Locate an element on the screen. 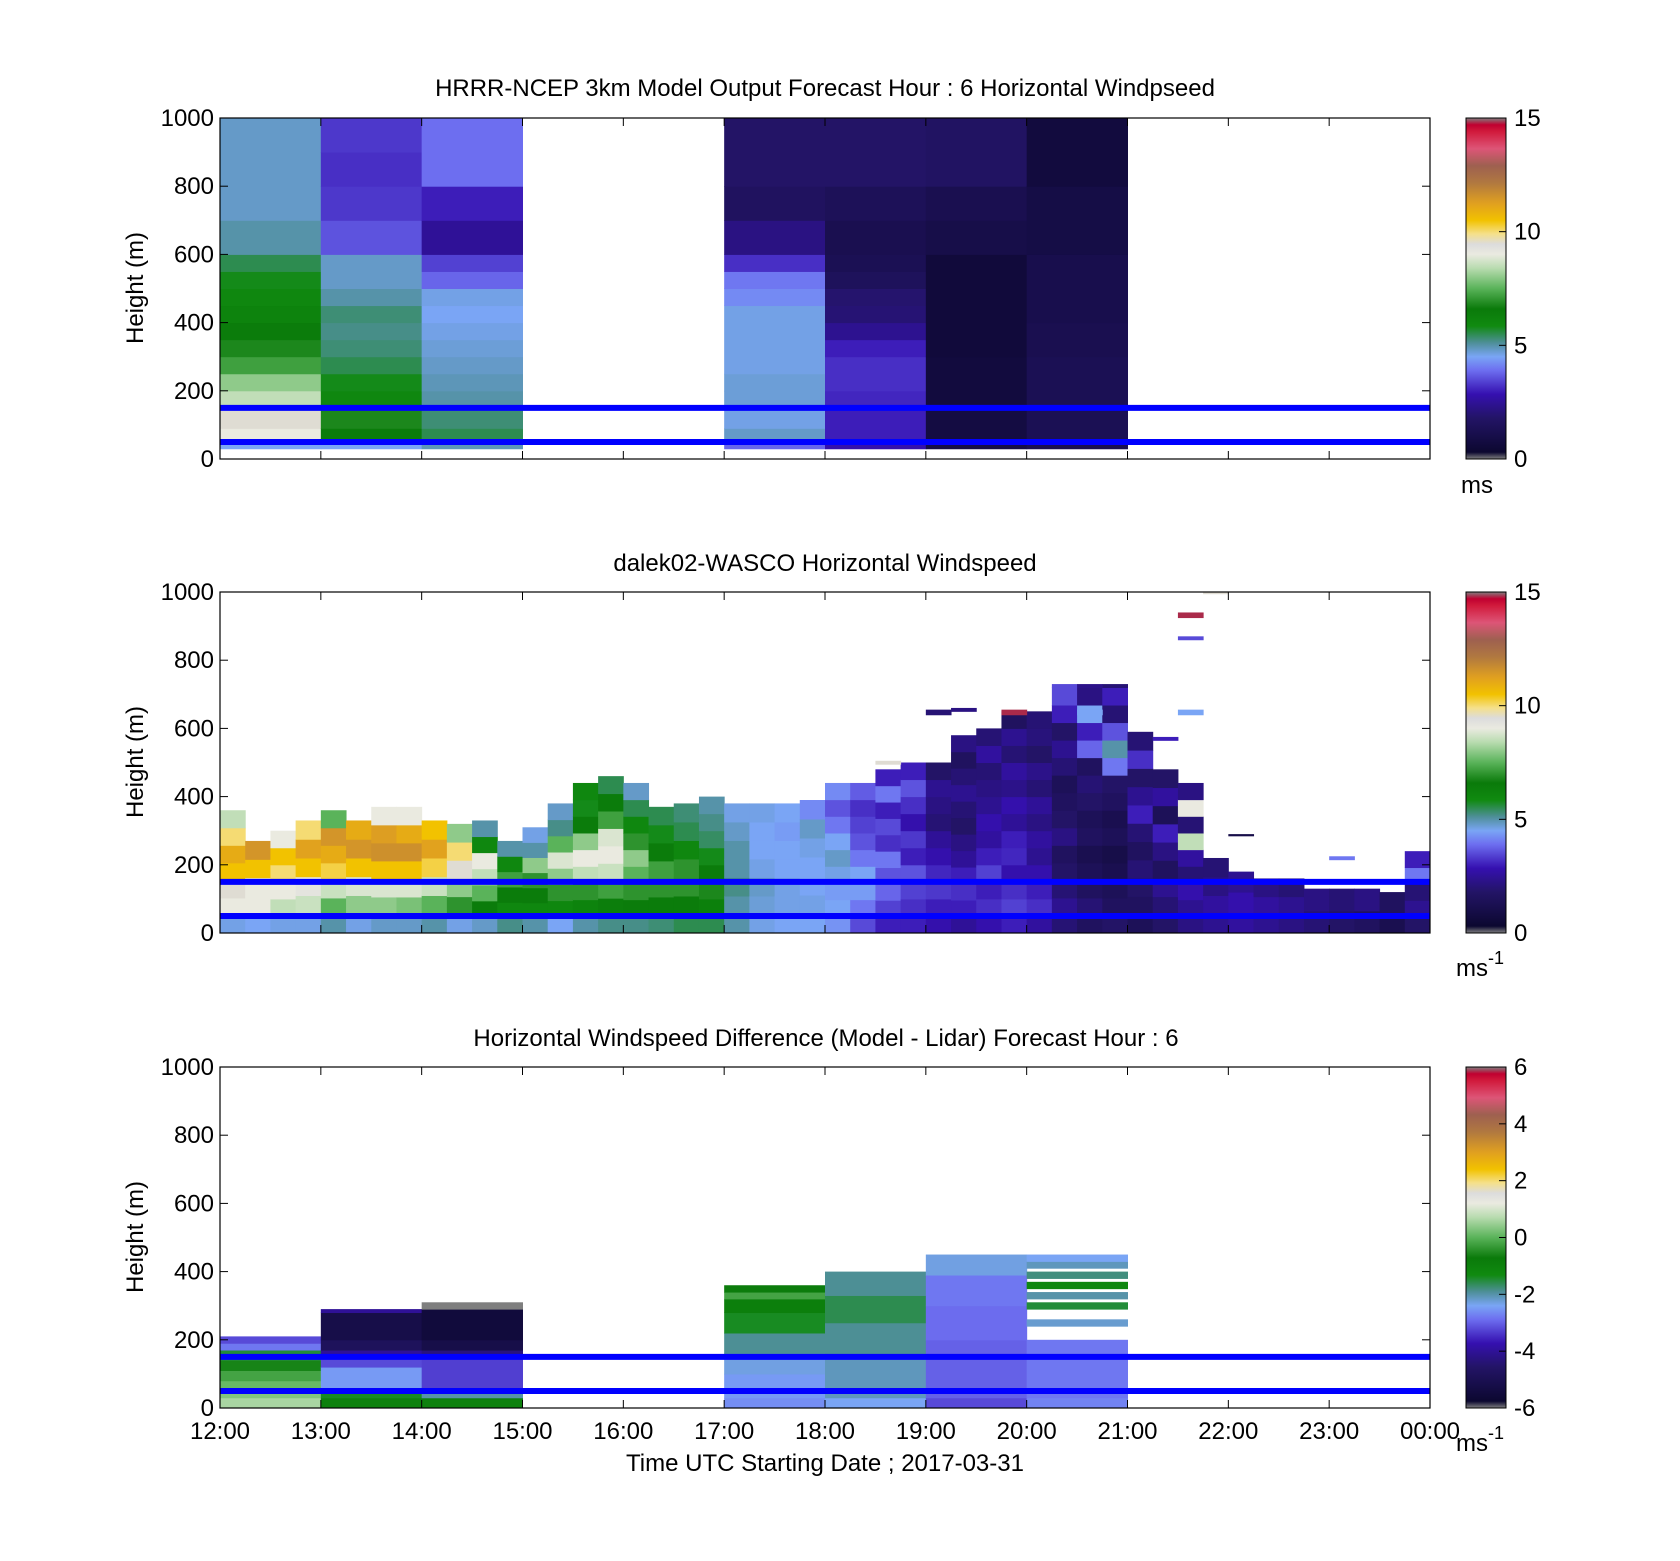 This screenshot has height=1561, width=1680. y-tick-label: 200 is located at coordinates (194, 1340).